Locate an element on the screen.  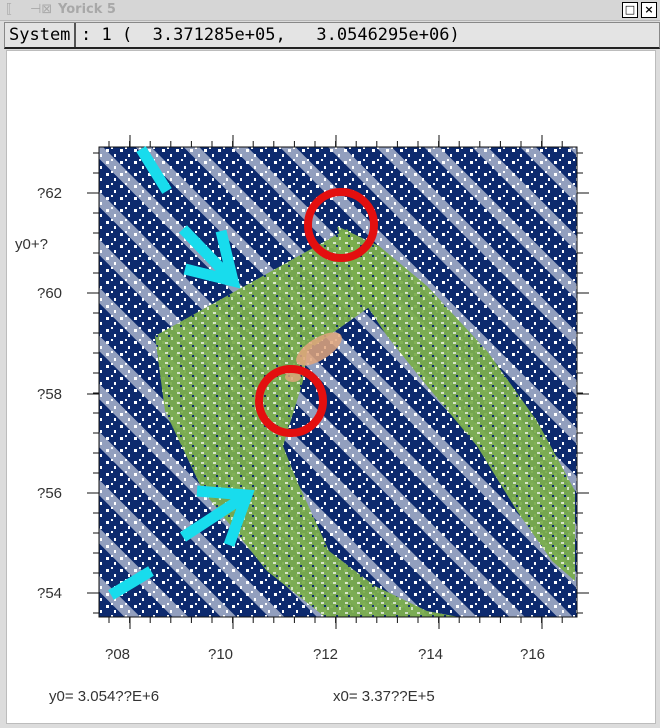
coordinate-readout: : 1 ( 3.371285e+05, 3.0546295e+06) is located at coordinates (270, 35).